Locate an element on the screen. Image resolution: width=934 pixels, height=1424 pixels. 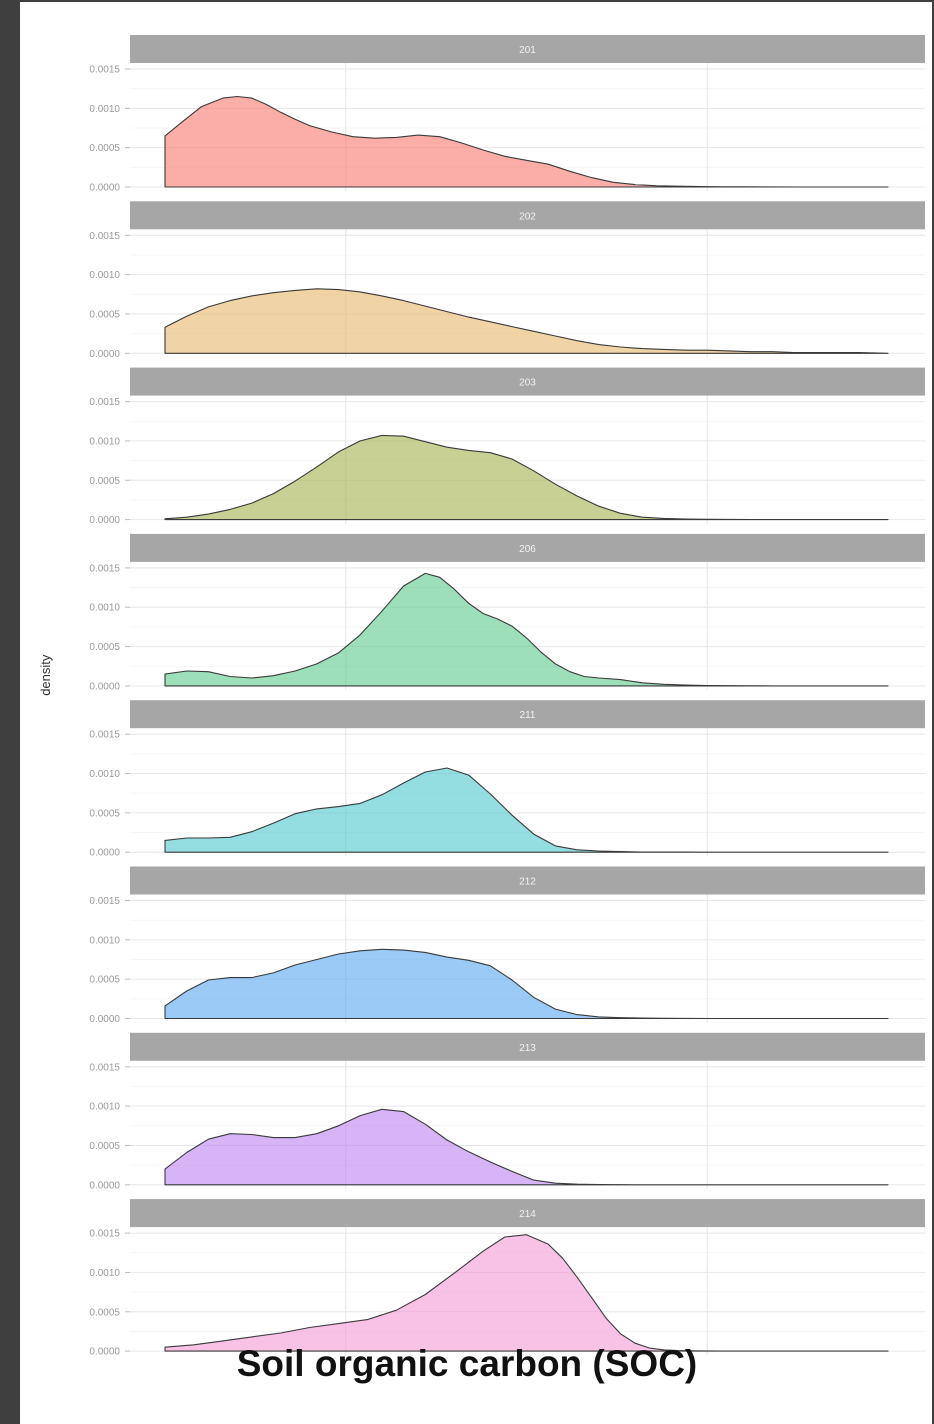
facet-strip-label: 202 is located at coordinates (527, 216).